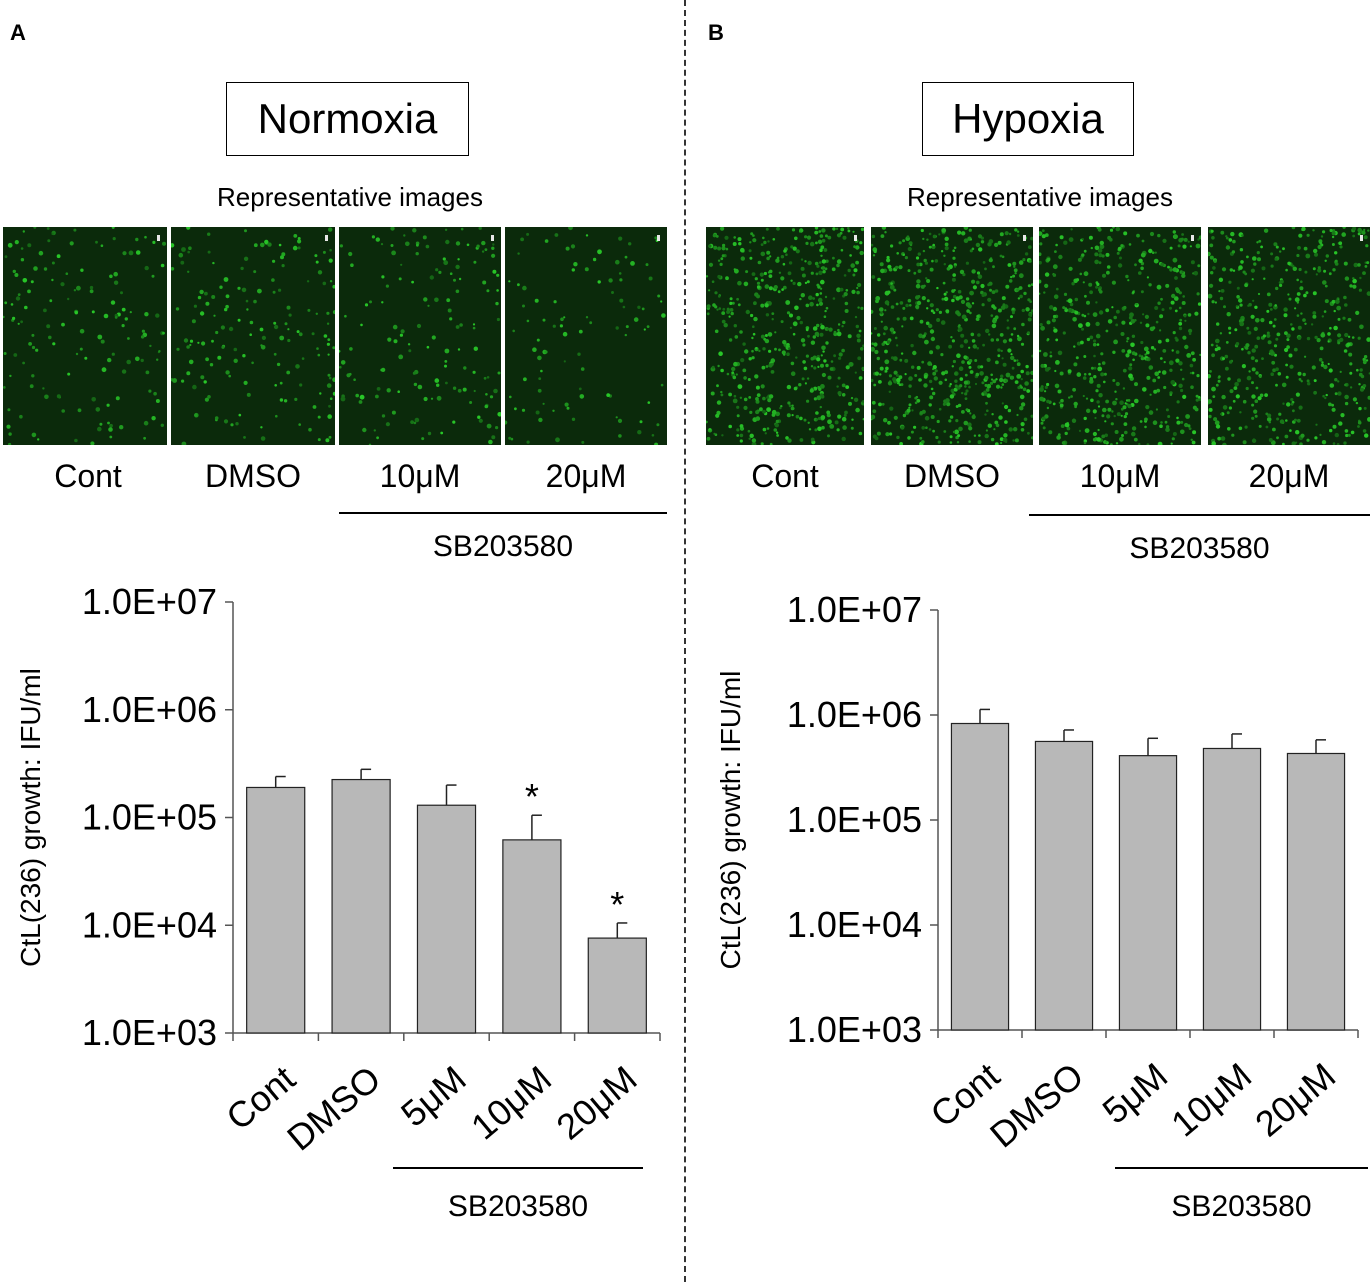 This screenshot has width=1372, height=1282. I want to click on panel-divider, so click(685, 641).